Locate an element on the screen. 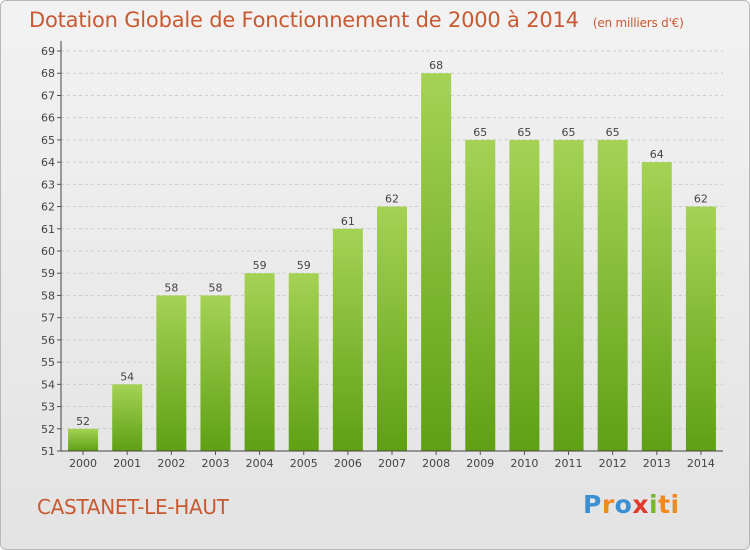  y-tick-label: 56 is located at coordinates (48, 340).